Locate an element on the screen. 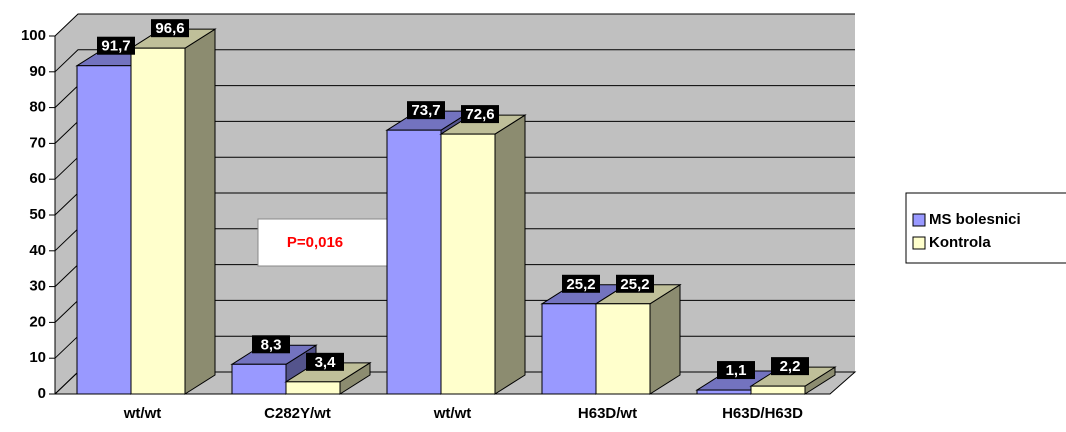  x-tick-label: H63D/wt is located at coordinates (607, 413).